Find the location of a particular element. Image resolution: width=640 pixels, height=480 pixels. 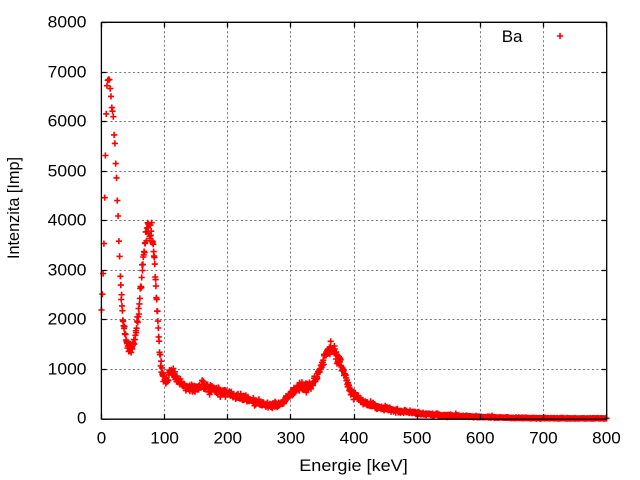

svg-text: 400 is located at coordinates (354, 437).